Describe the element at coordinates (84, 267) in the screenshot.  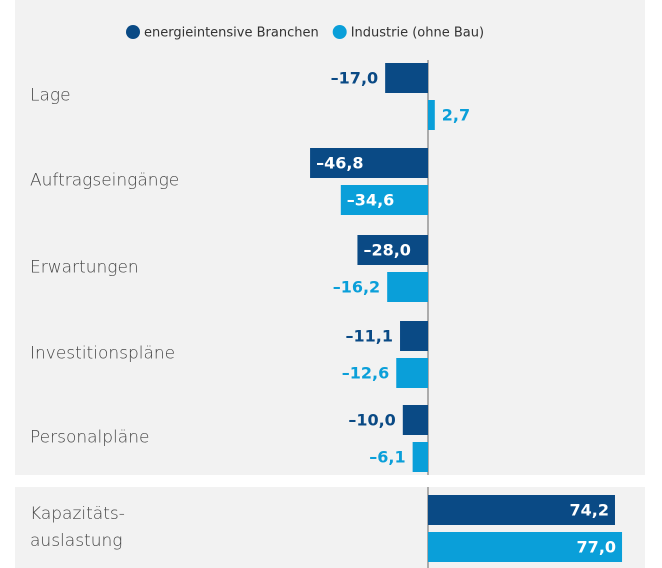
I see `category-label: Erwartungen` at that location.